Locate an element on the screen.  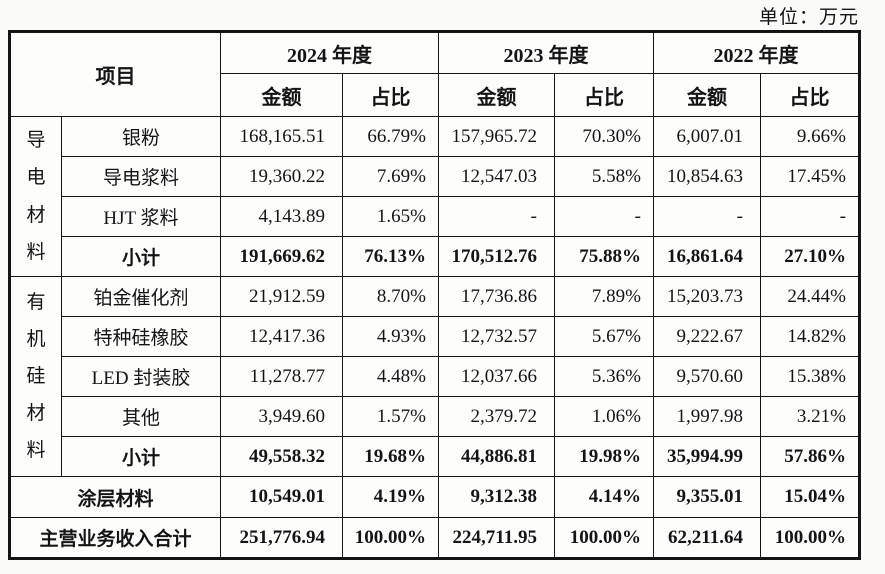
amount-cell-2024: 168,165.51 is located at coordinates (281, 136).